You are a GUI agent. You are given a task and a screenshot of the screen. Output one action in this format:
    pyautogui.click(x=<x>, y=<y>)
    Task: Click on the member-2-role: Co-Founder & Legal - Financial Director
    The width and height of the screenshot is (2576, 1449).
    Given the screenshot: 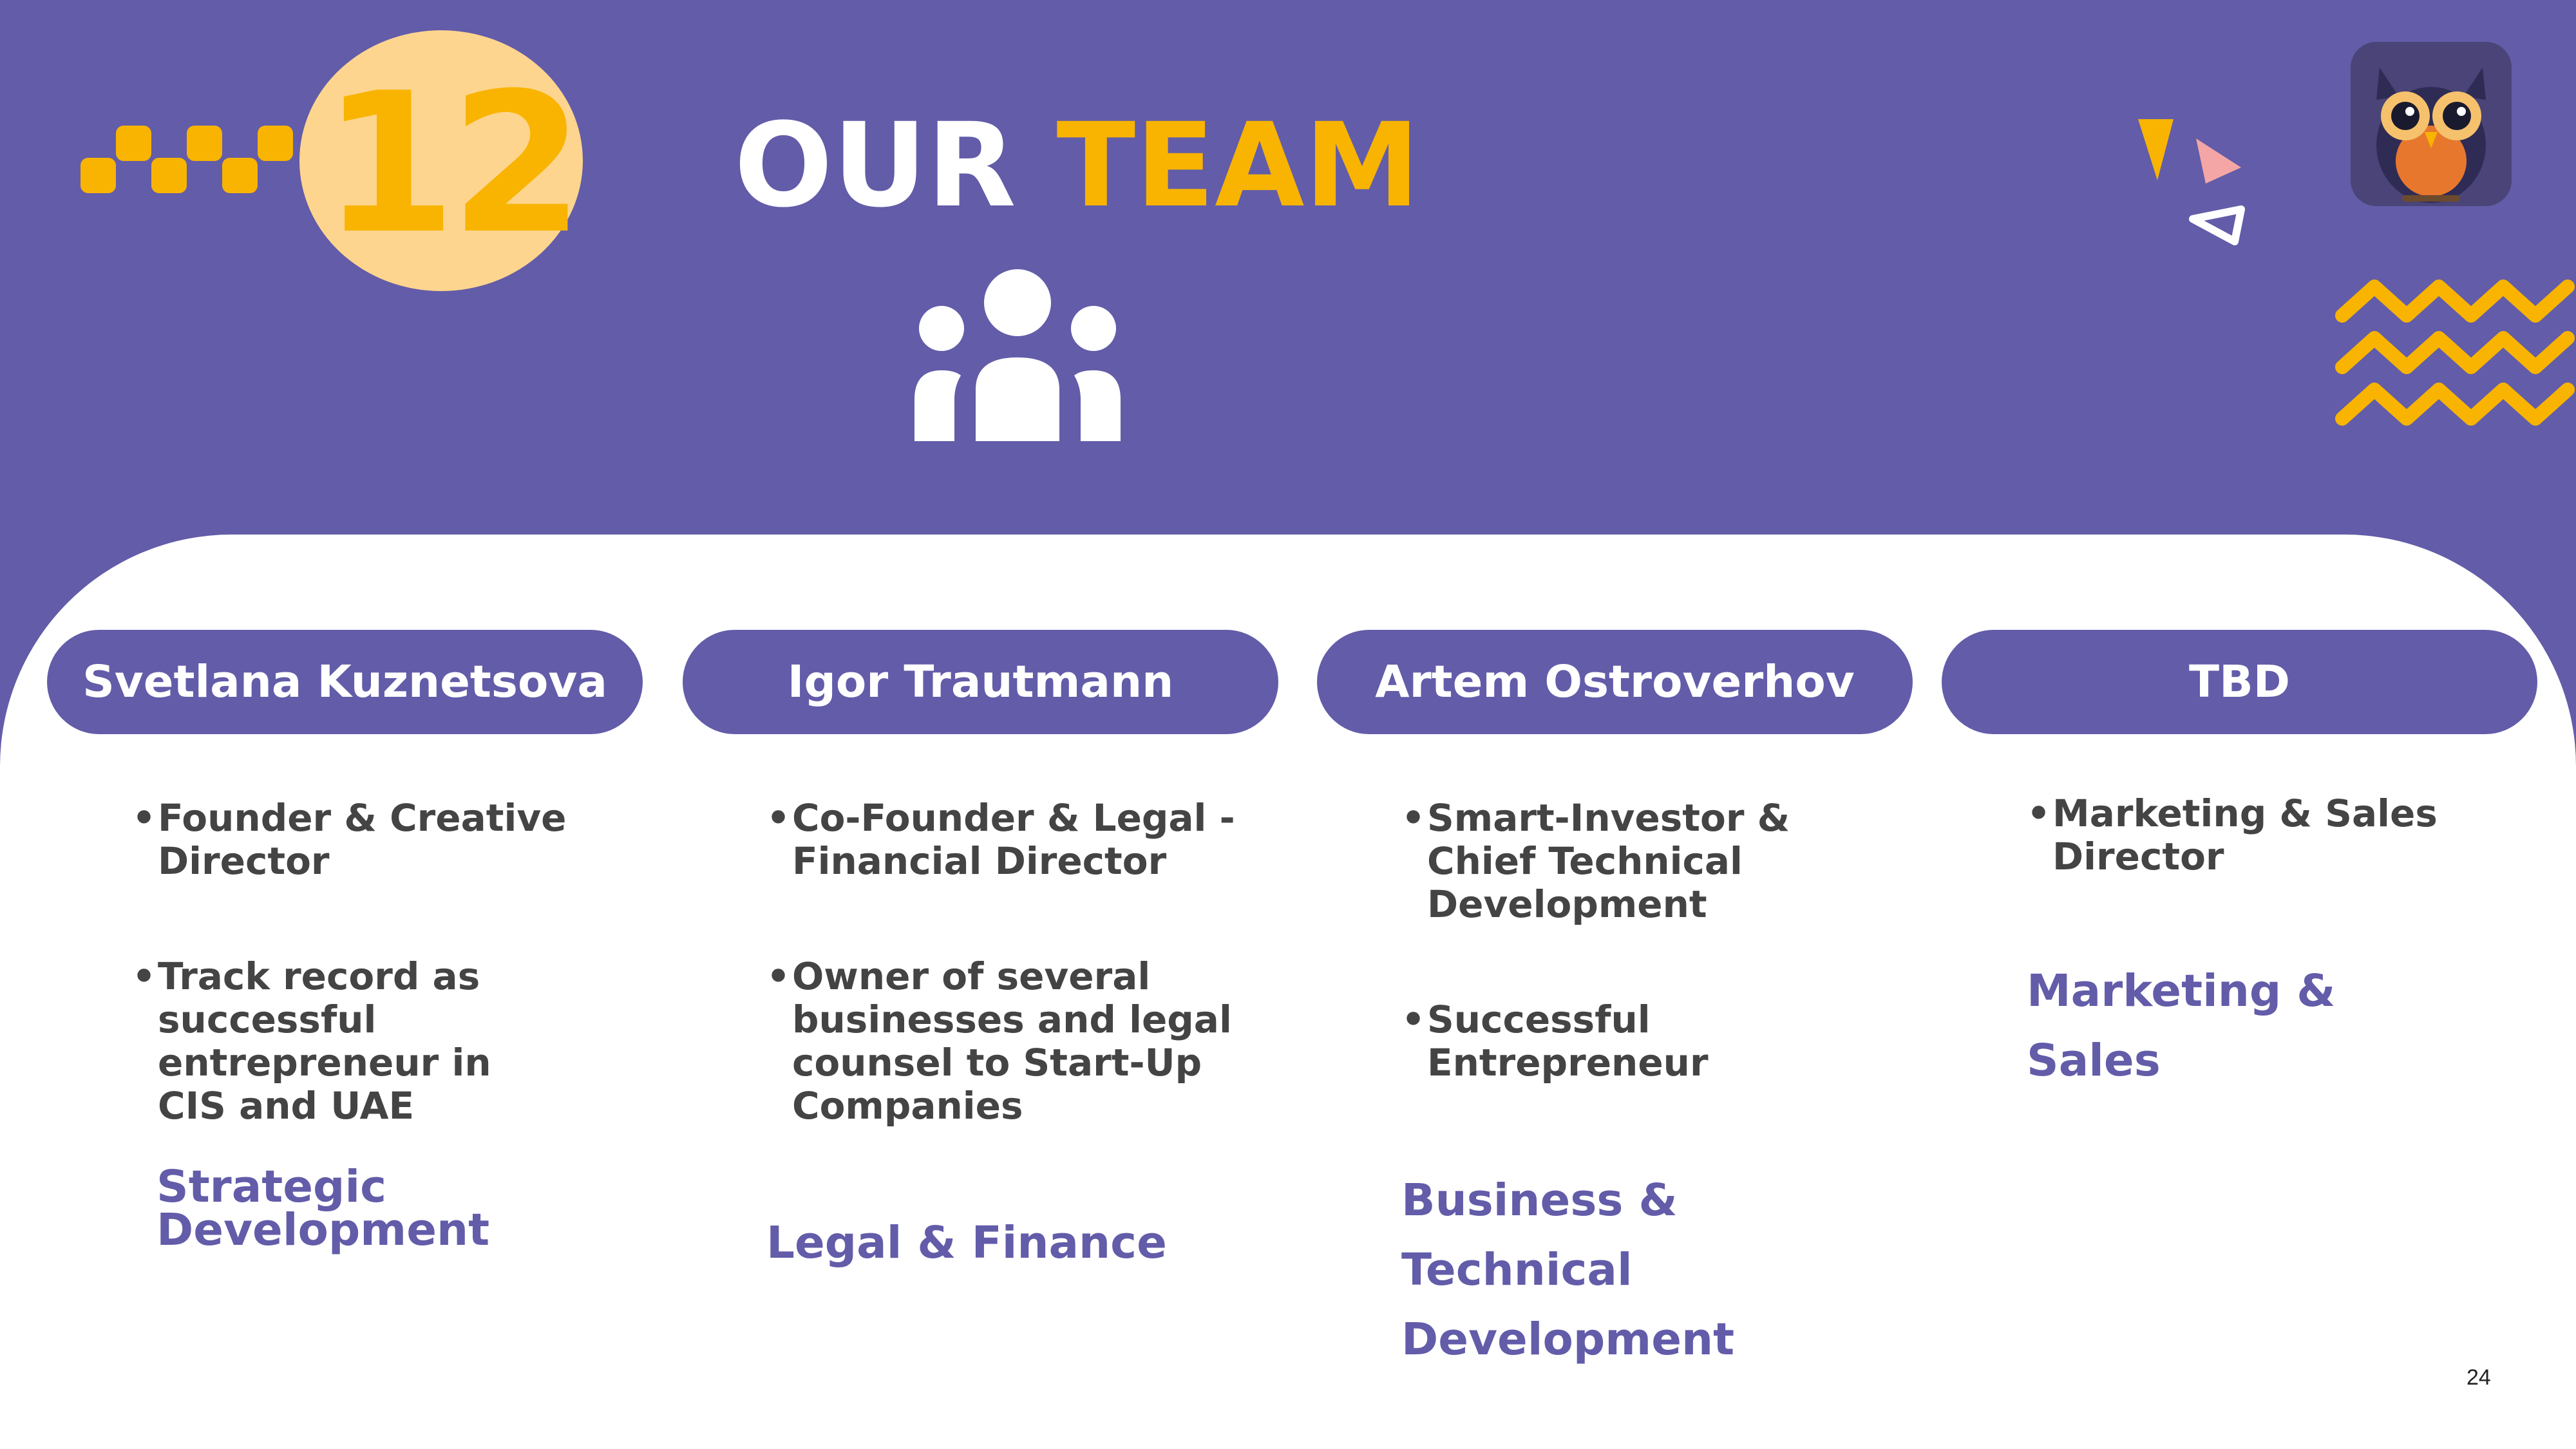 What is the action you would take?
    pyautogui.click(x=1017, y=840)
    